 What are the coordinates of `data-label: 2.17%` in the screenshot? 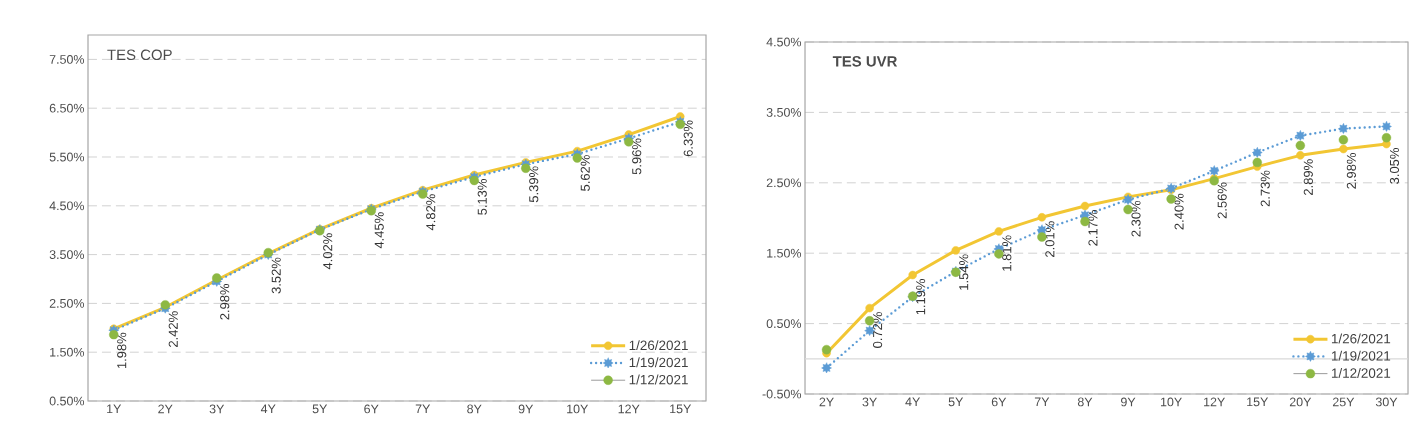 It's located at (1093, 228).